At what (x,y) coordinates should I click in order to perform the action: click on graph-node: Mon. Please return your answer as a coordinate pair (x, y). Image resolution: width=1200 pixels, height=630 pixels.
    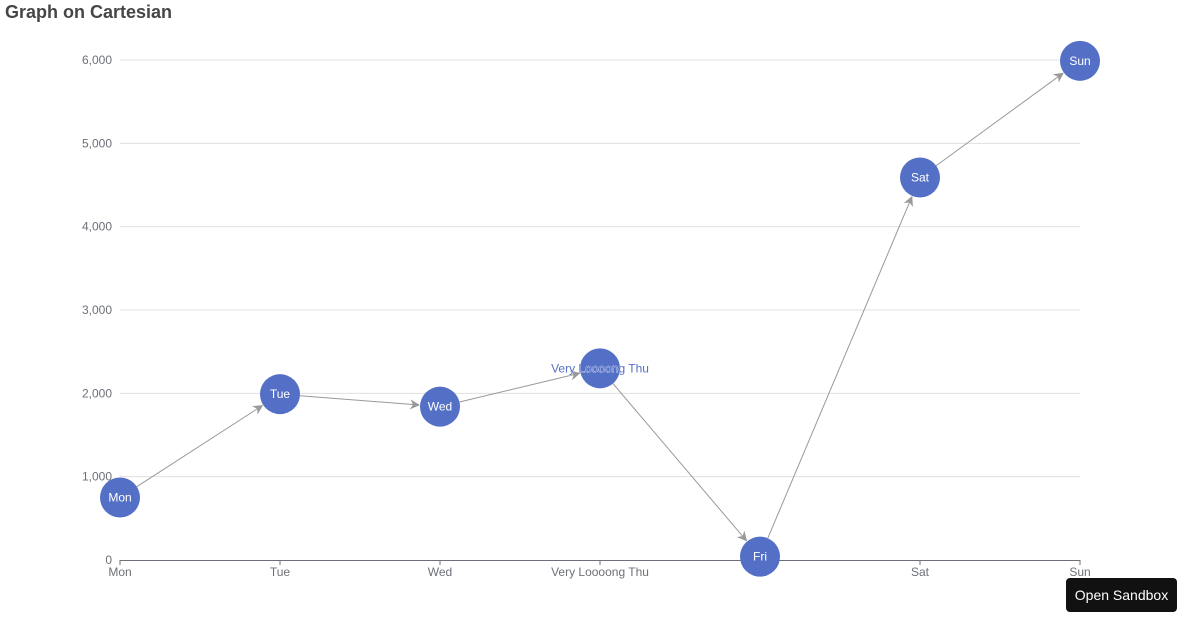
    Looking at the image, I should click on (120, 497).